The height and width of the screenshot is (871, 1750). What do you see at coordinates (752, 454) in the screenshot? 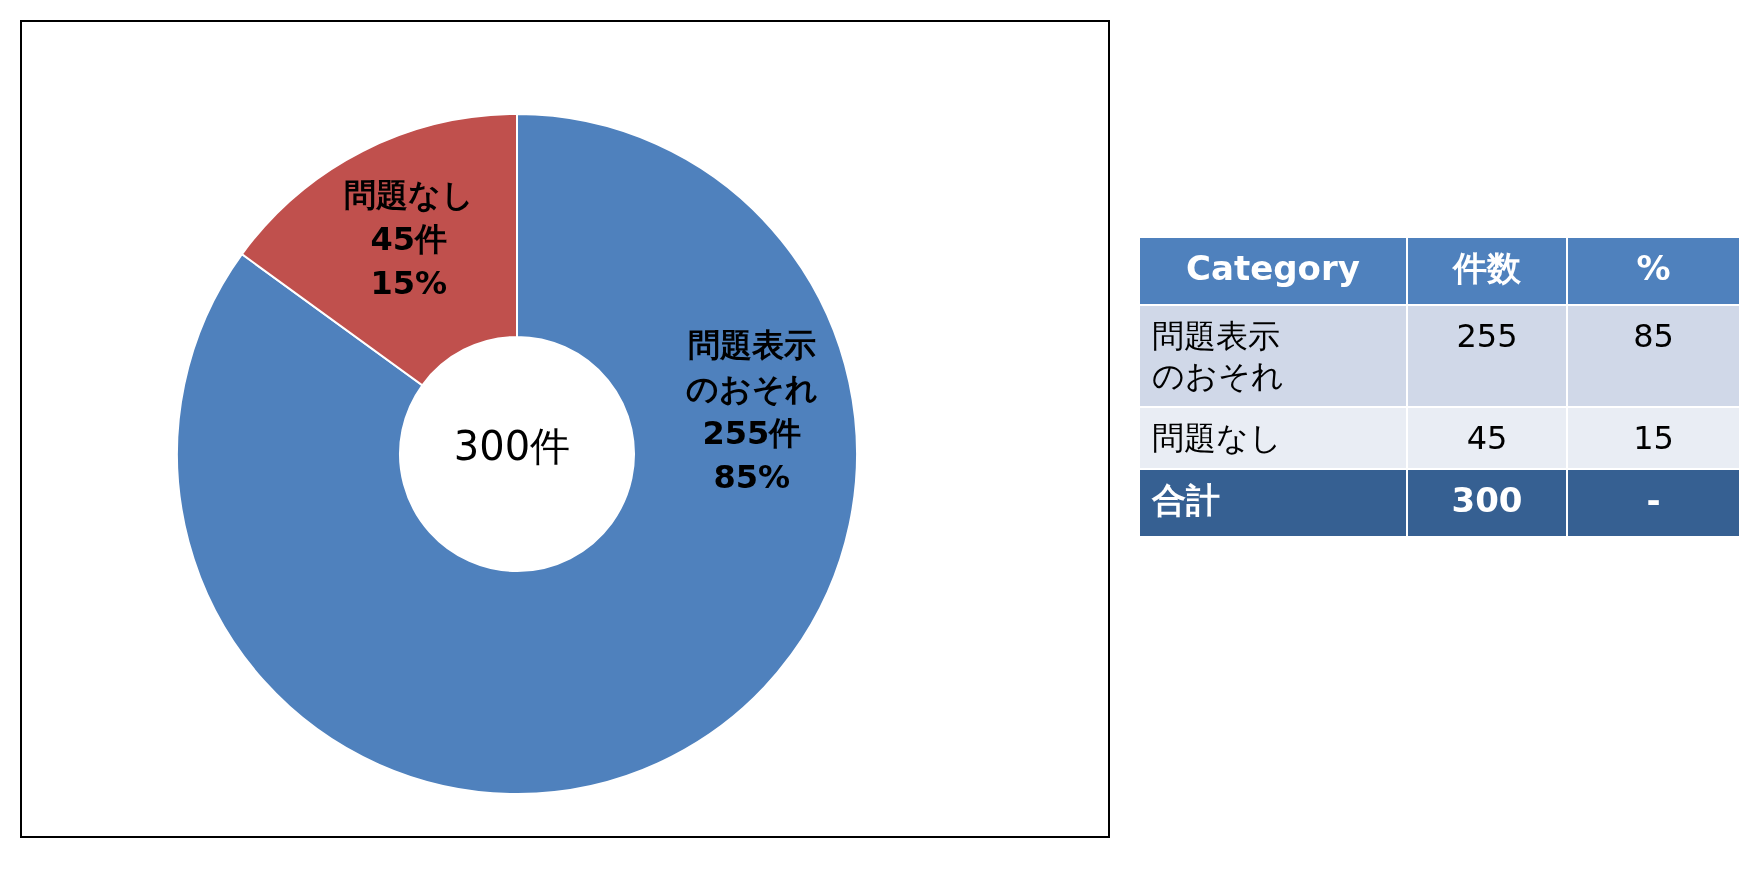
I see `data-label: 255件 85%` at bounding box center [752, 454].